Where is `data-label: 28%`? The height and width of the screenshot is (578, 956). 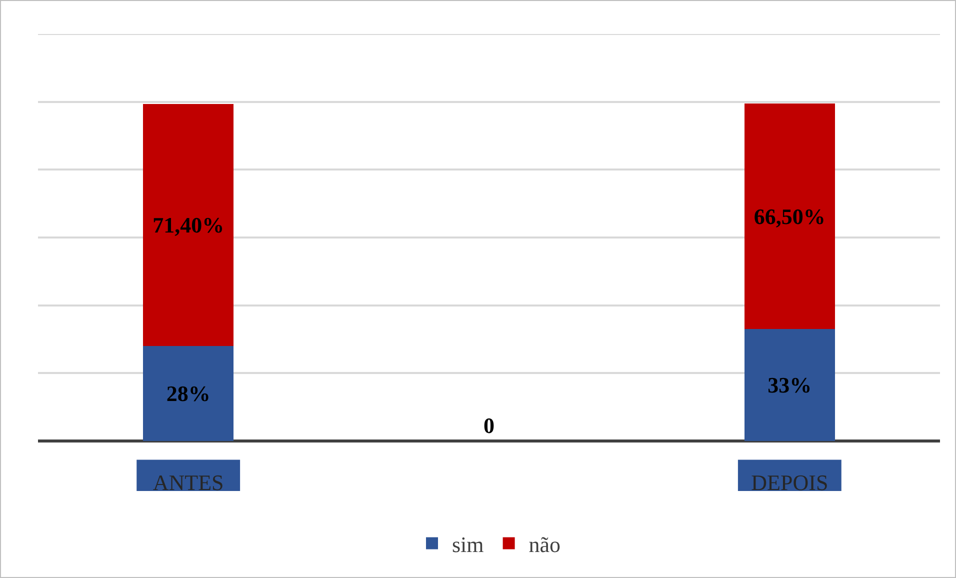
data-label: 28% is located at coordinates (188, 393).